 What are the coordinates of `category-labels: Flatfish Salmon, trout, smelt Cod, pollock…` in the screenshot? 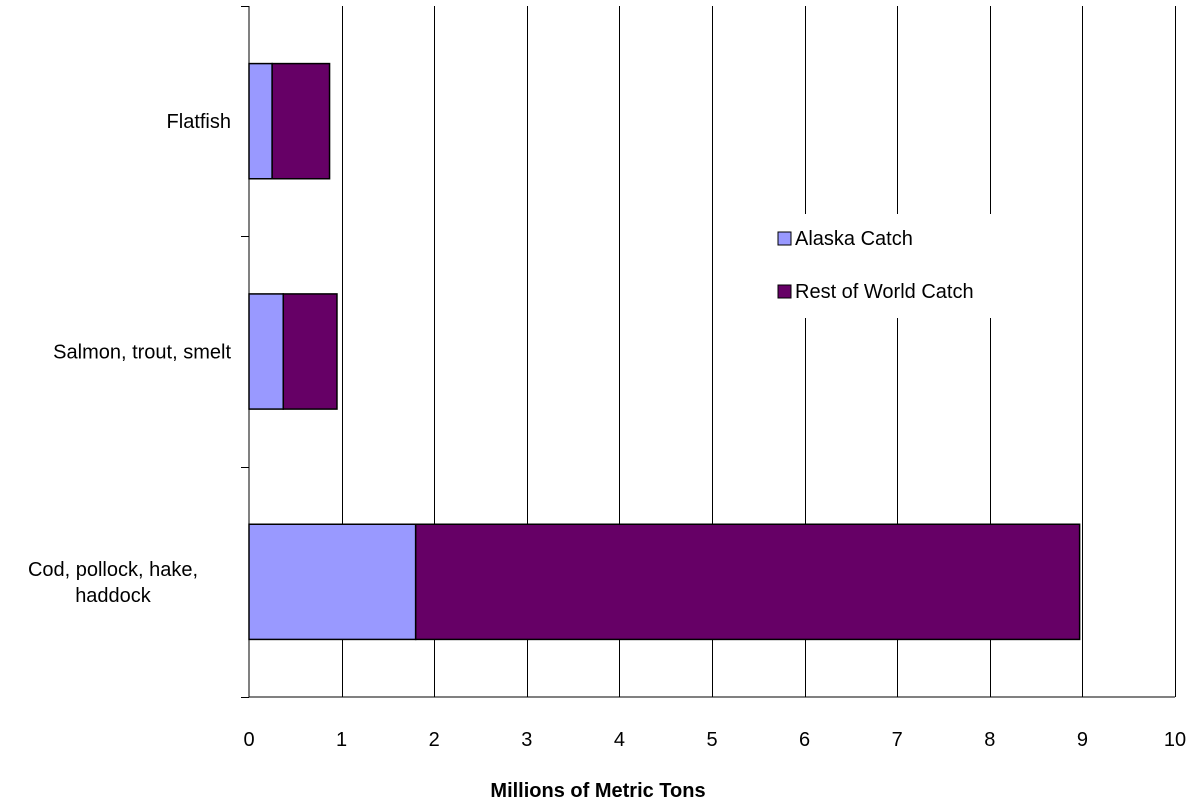 It's located at (129, 359).